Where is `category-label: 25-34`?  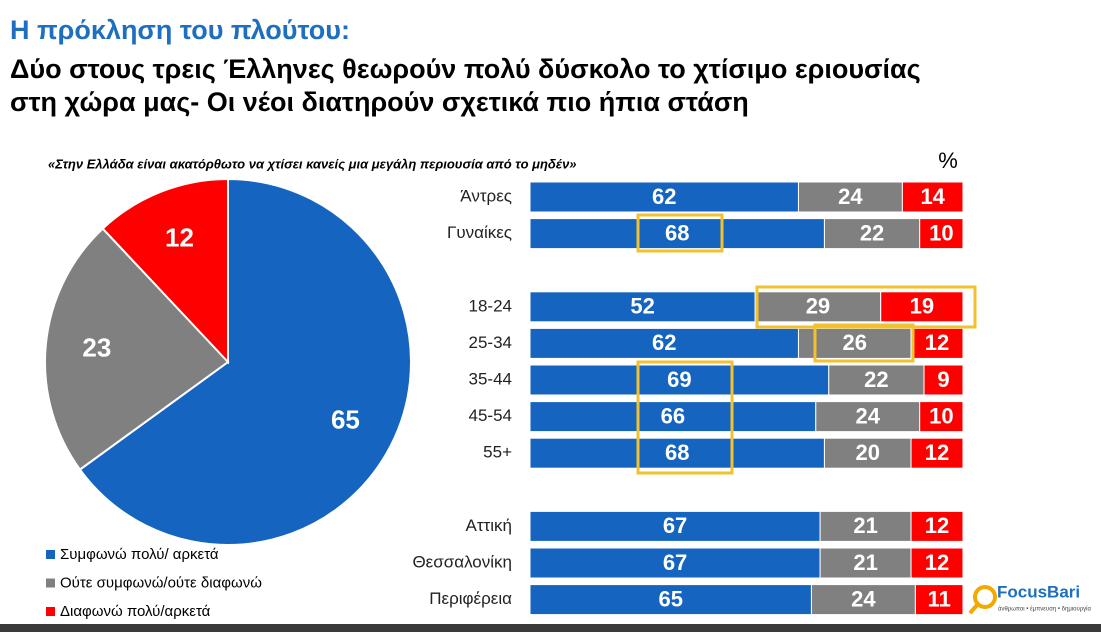 category-label: 25-34 is located at coordinates (490, 342).